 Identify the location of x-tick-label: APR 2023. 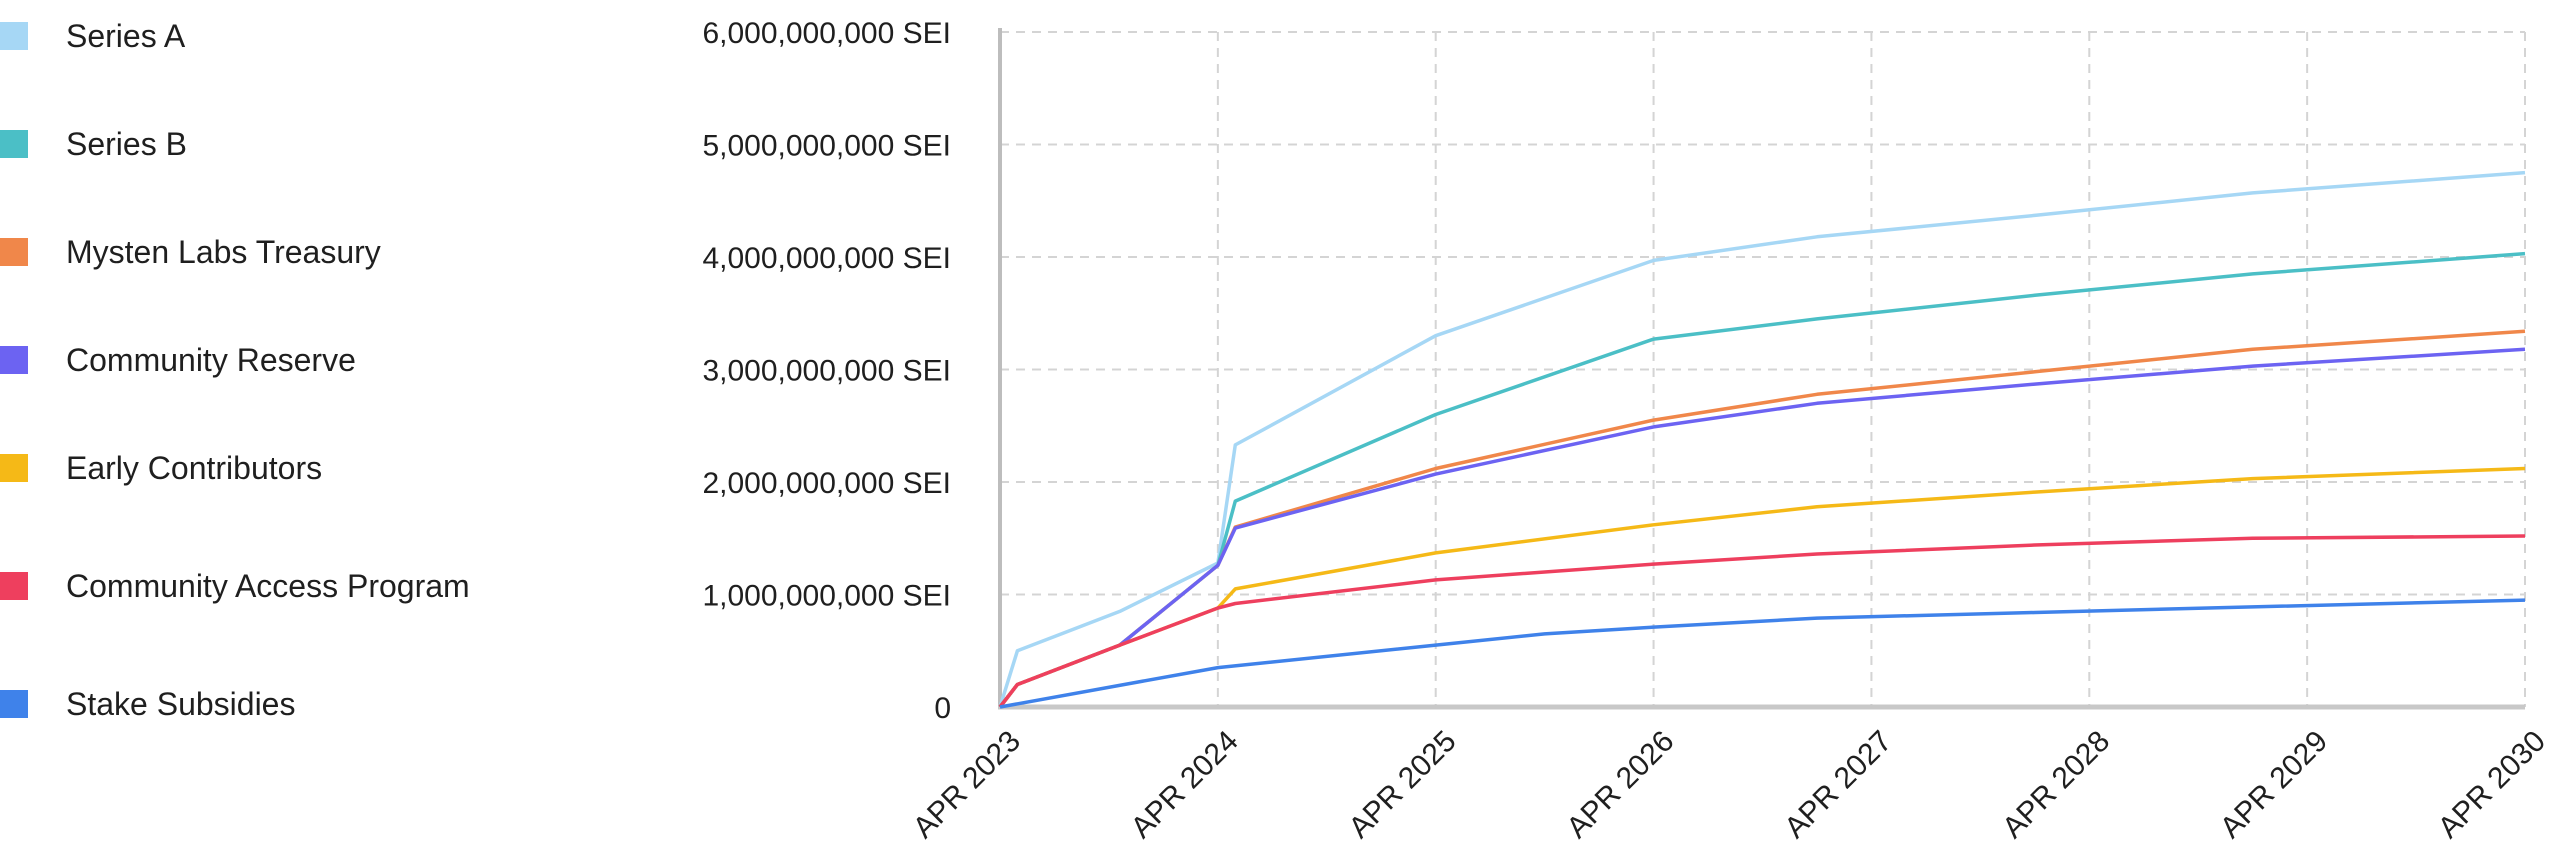
(967, 785).